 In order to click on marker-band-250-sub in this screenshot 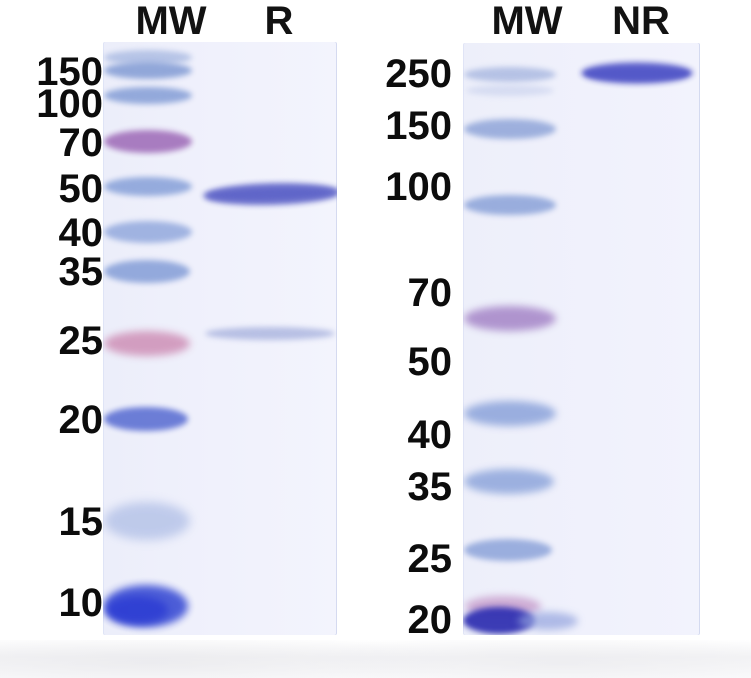, I will do `click(510, 90)`.